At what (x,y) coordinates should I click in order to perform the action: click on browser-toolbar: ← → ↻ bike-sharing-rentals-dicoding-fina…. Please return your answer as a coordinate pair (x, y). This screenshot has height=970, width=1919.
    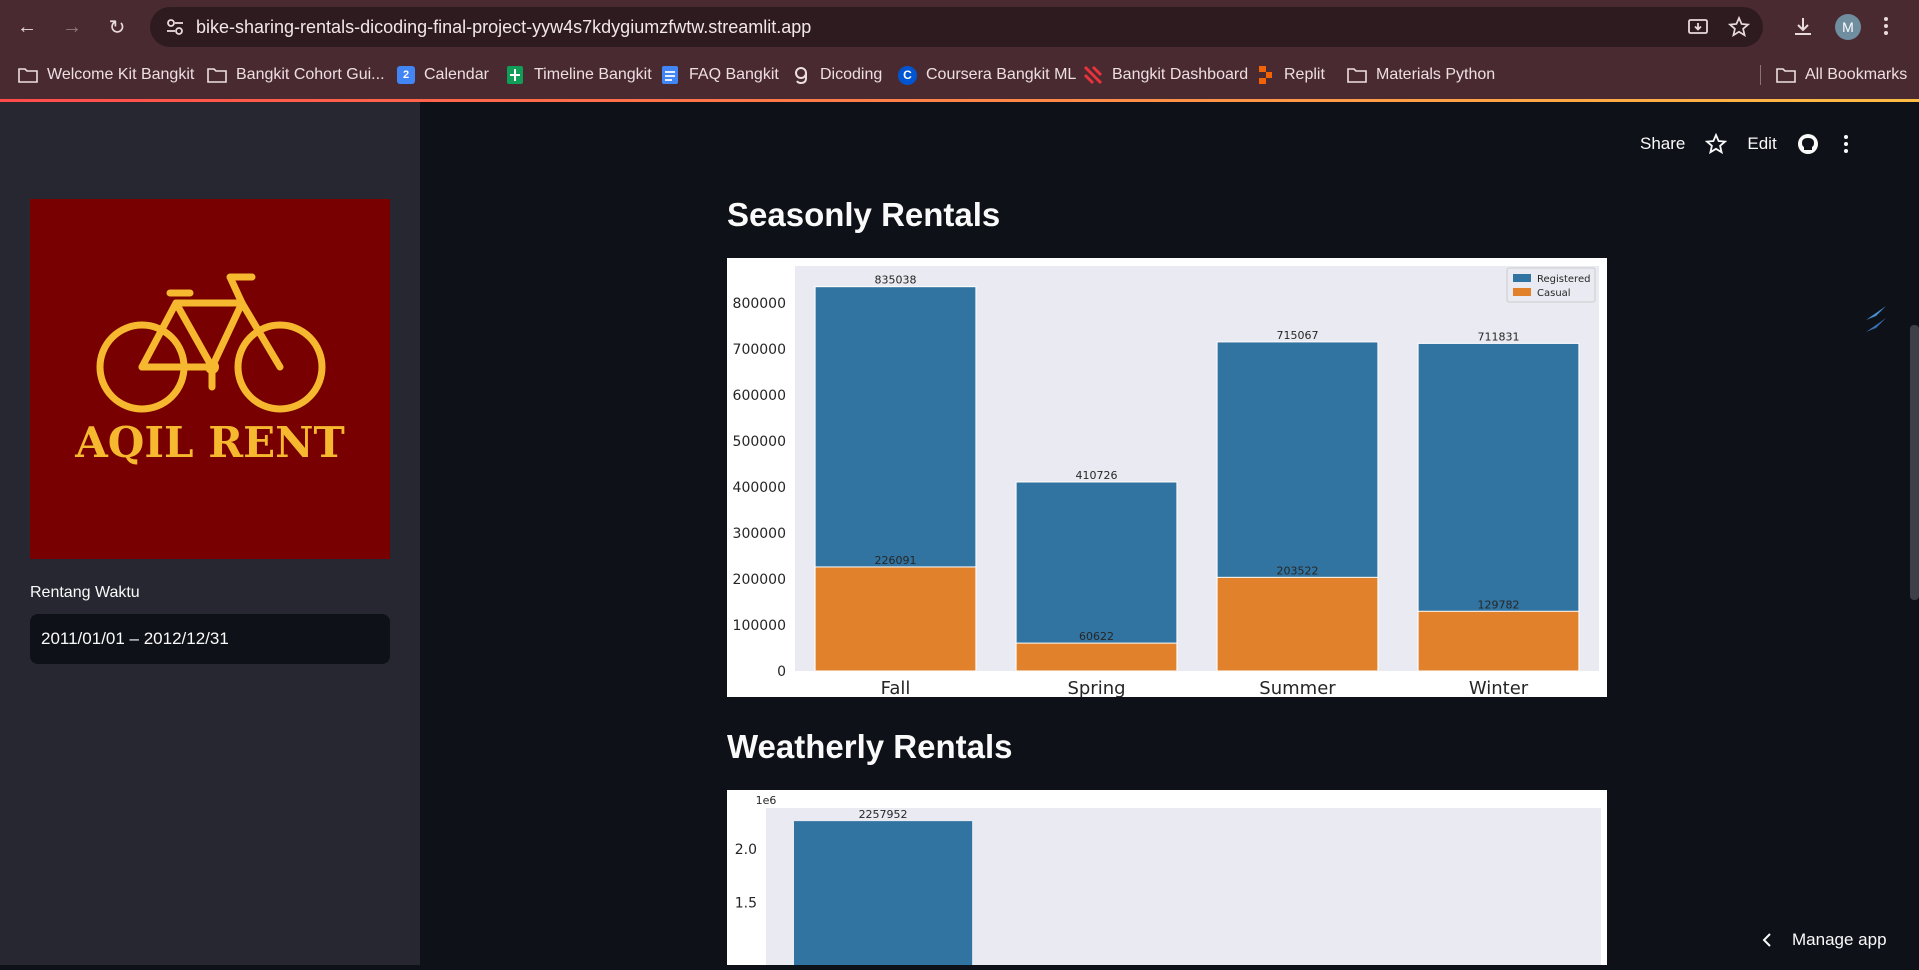
    Looking at the image, I should click on (959, 27).